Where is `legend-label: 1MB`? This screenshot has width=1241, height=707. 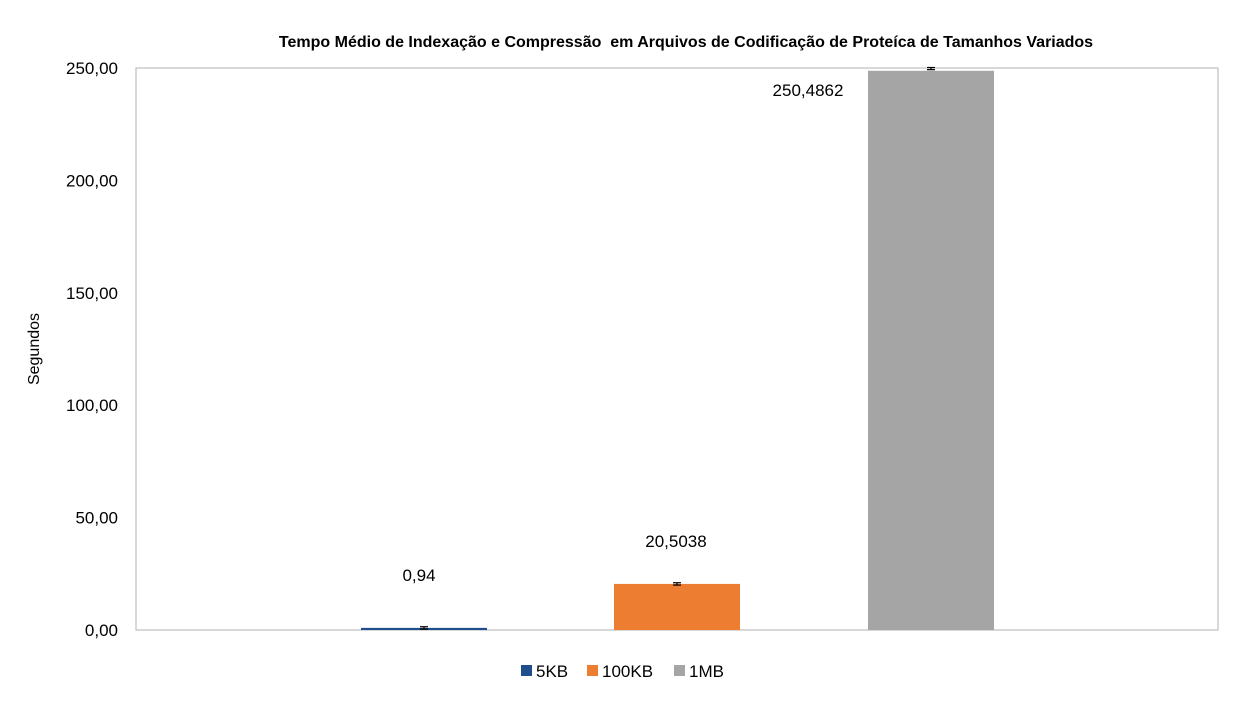
legend-label: 1MB is located at coordinates (706, 671).